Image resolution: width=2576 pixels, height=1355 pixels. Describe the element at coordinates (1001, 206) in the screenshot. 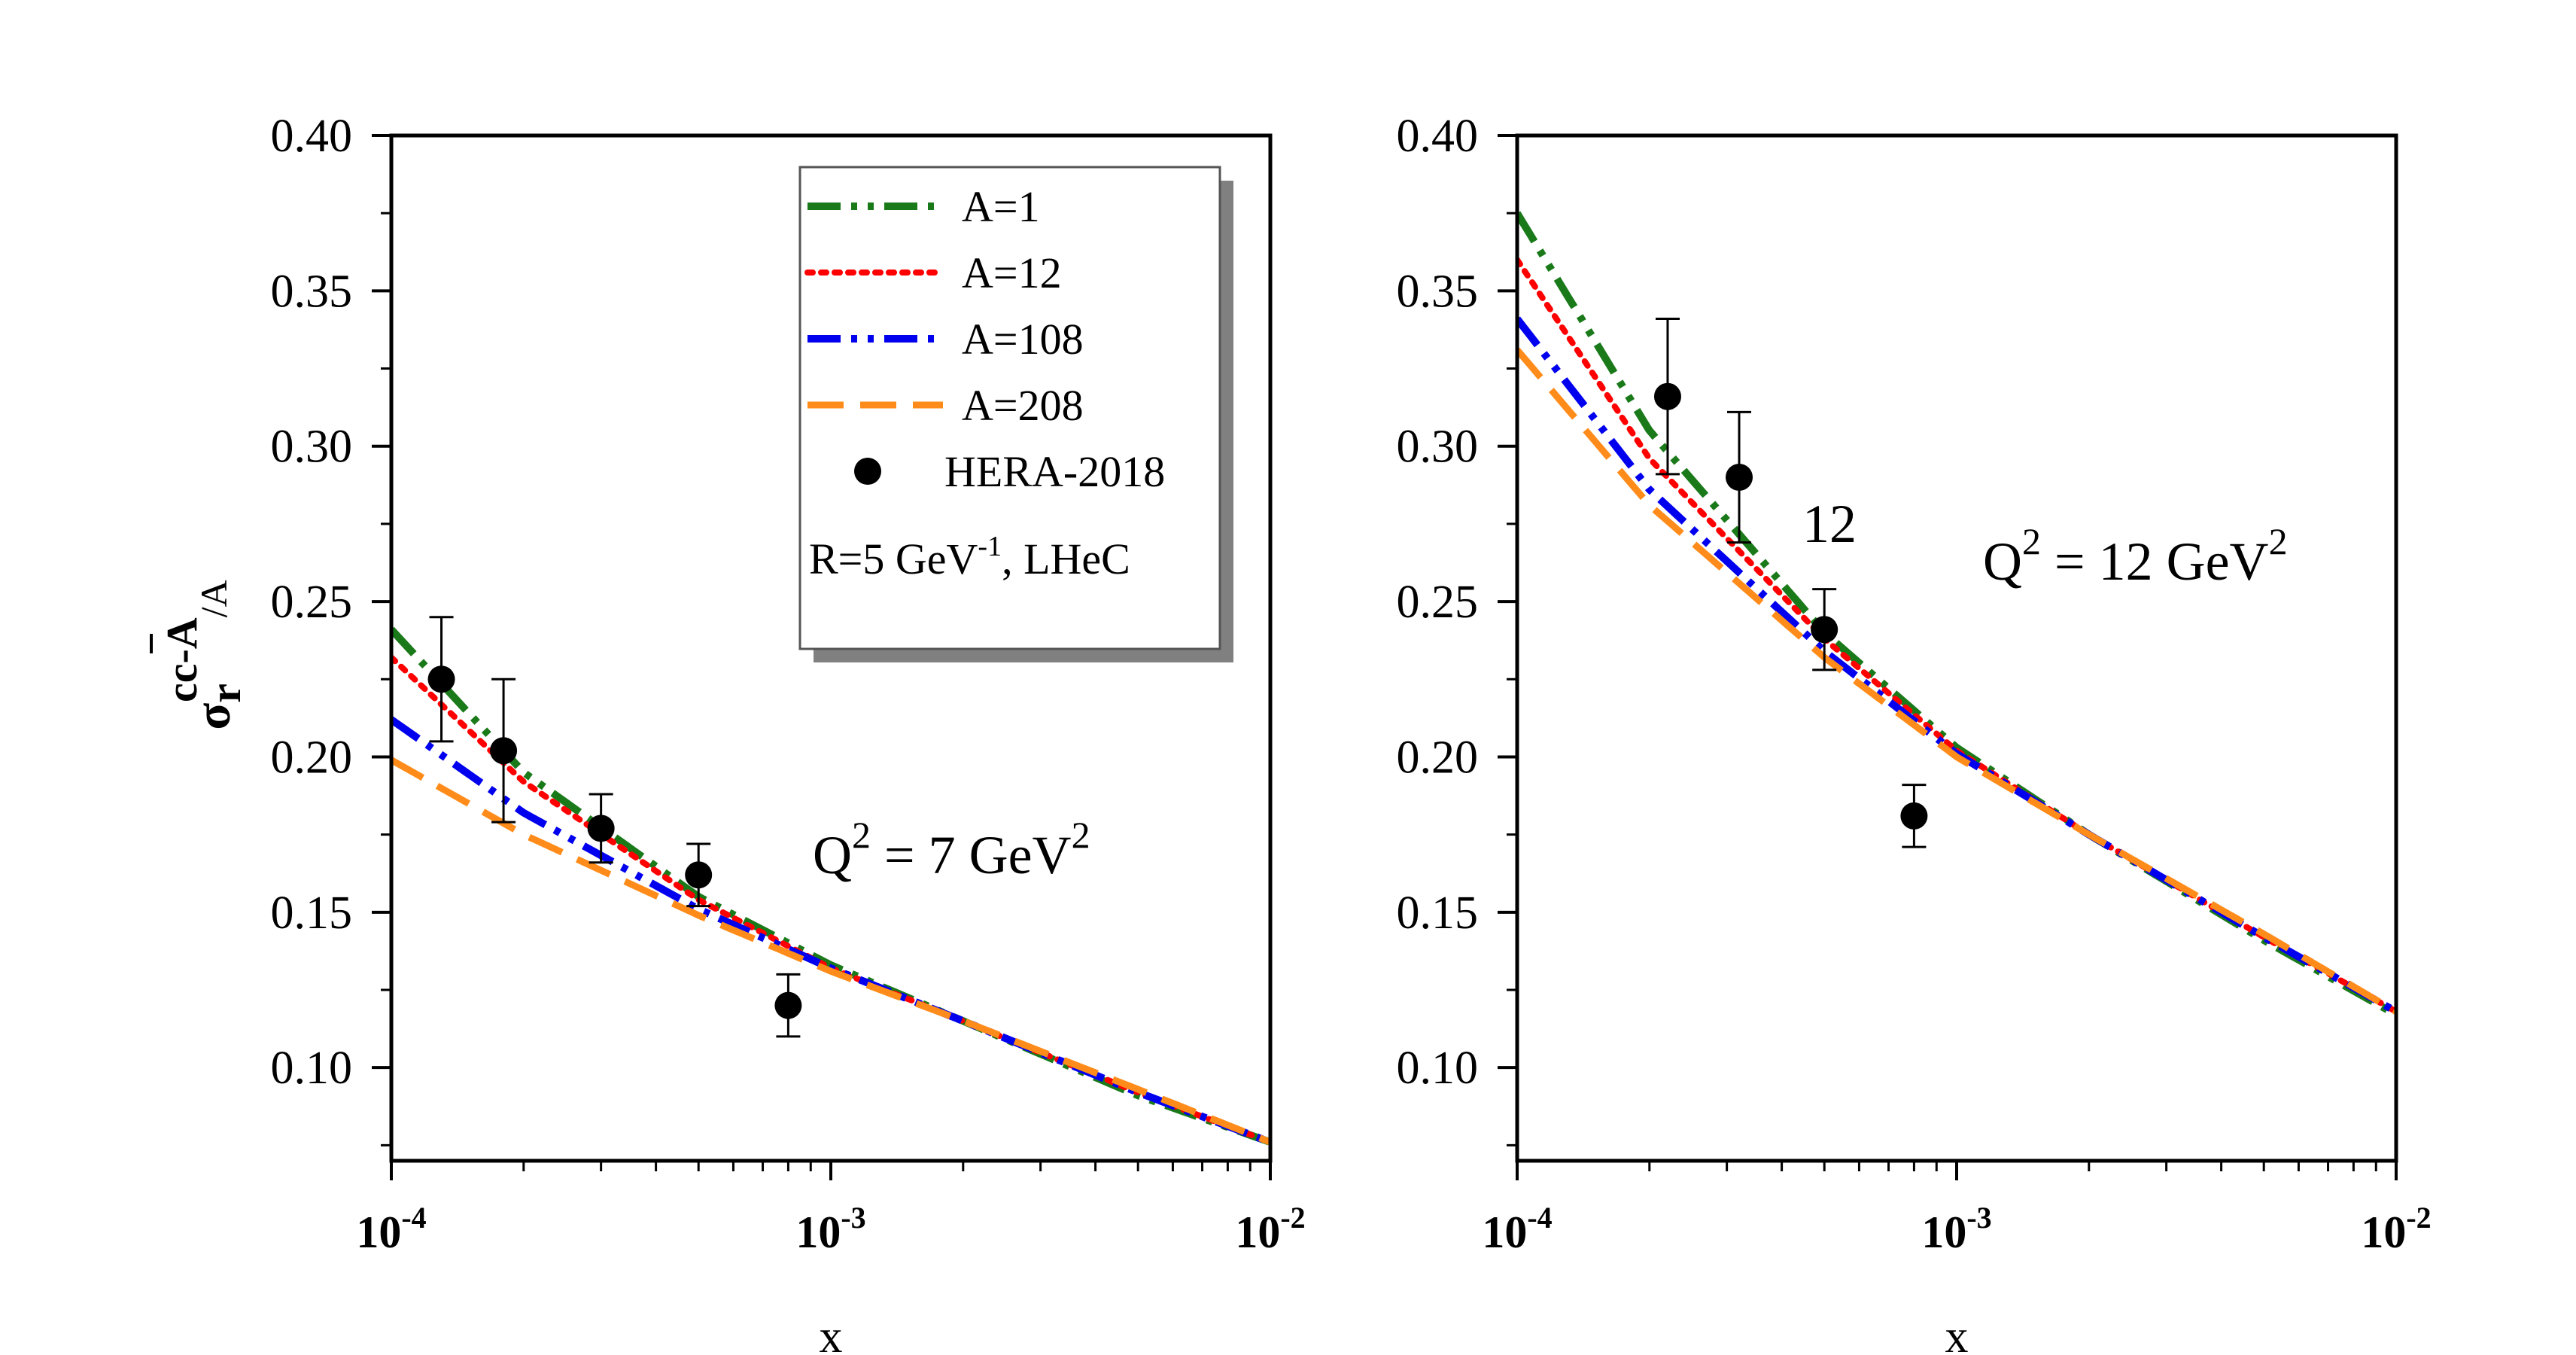

I see `legend-label: A=1` at that location.